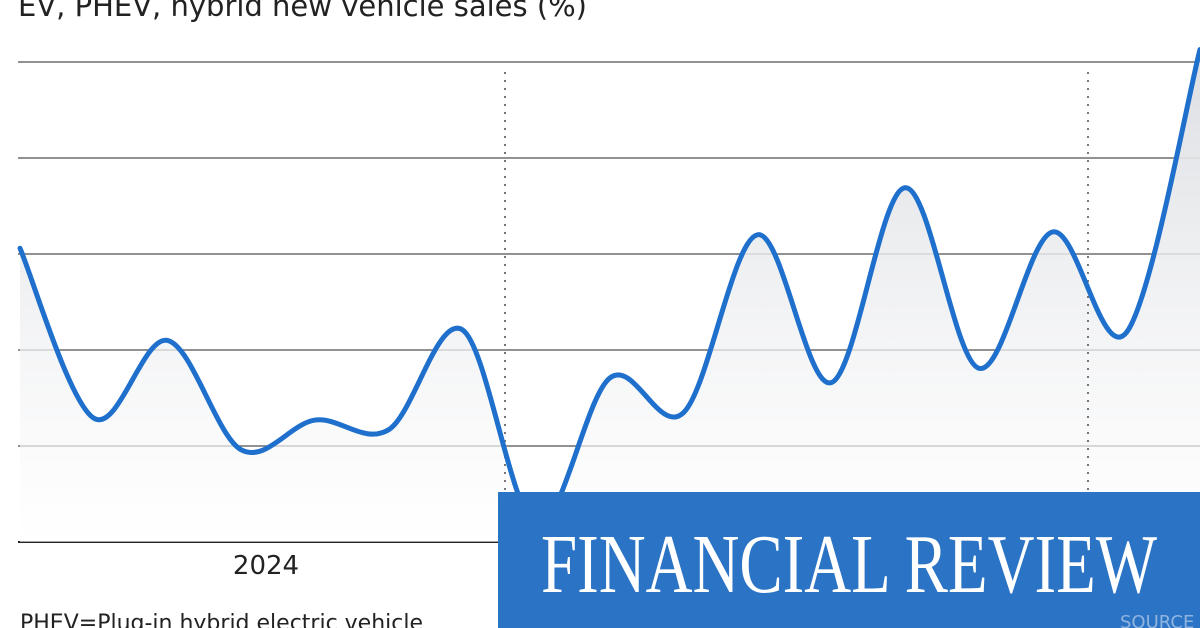  Describe the element at coordinates (1157, 620) in the screenshot. I see `source-label: SOURCE` at that location.